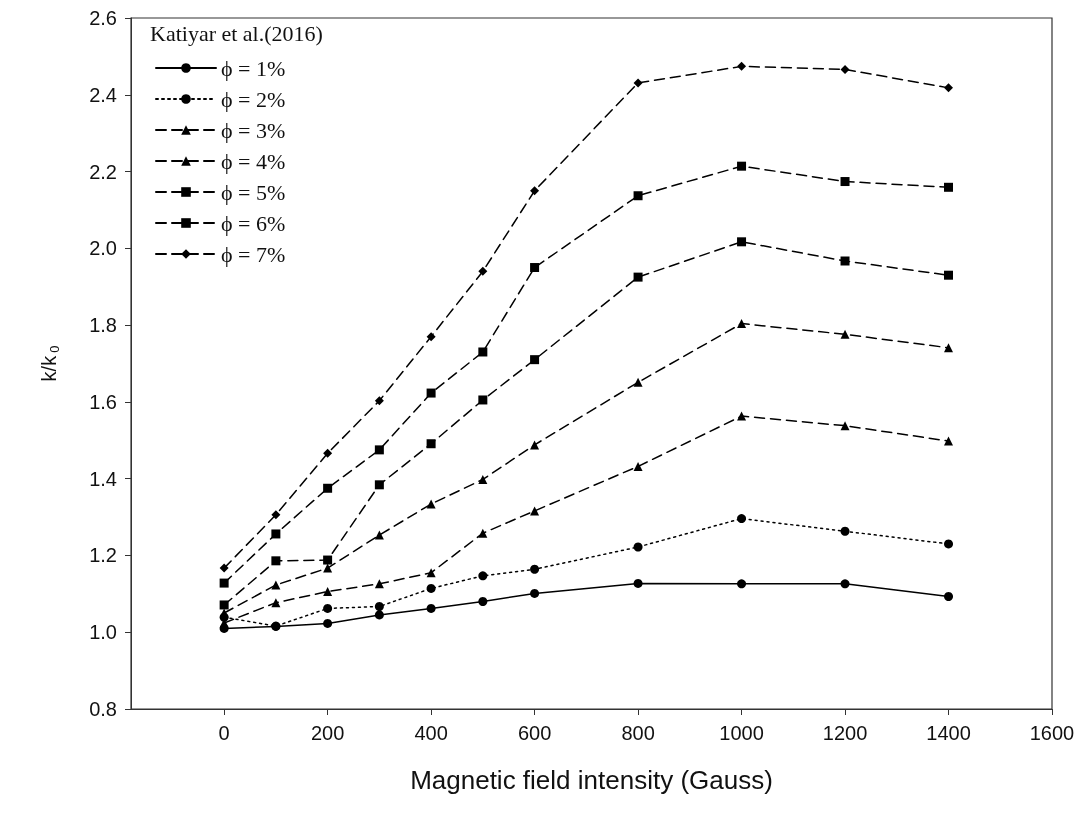  Describe the element at coordinates (224, 733) in the screenshot. I see `x-tick-label: 0` at that location.